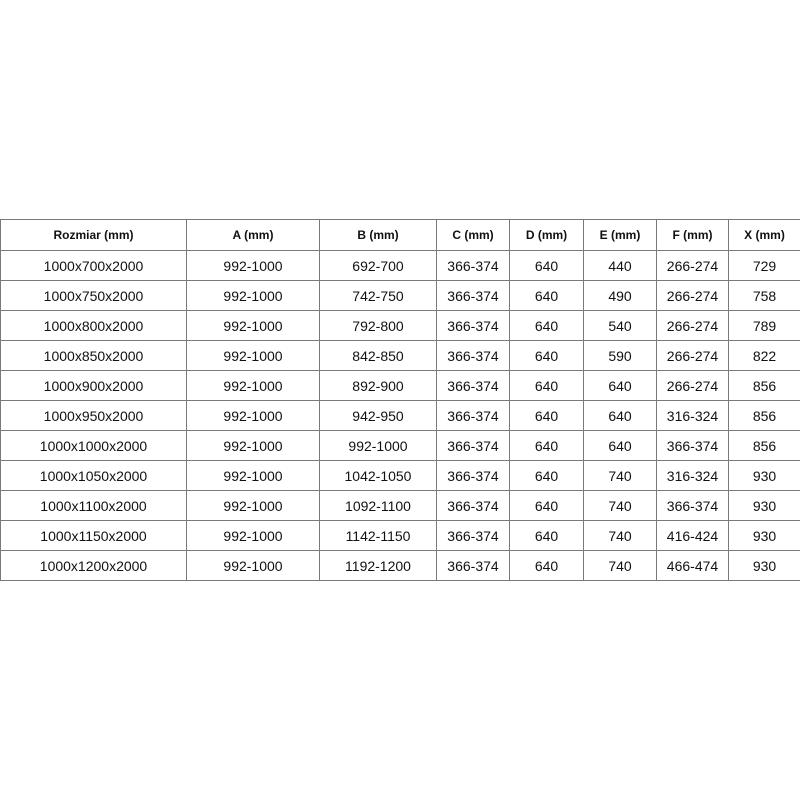 The image size is (800, 800). What do you see at coordinates (378, 415) in the screenshot?
I see `table-cell: 942-950` at bounding box center [378, 415].